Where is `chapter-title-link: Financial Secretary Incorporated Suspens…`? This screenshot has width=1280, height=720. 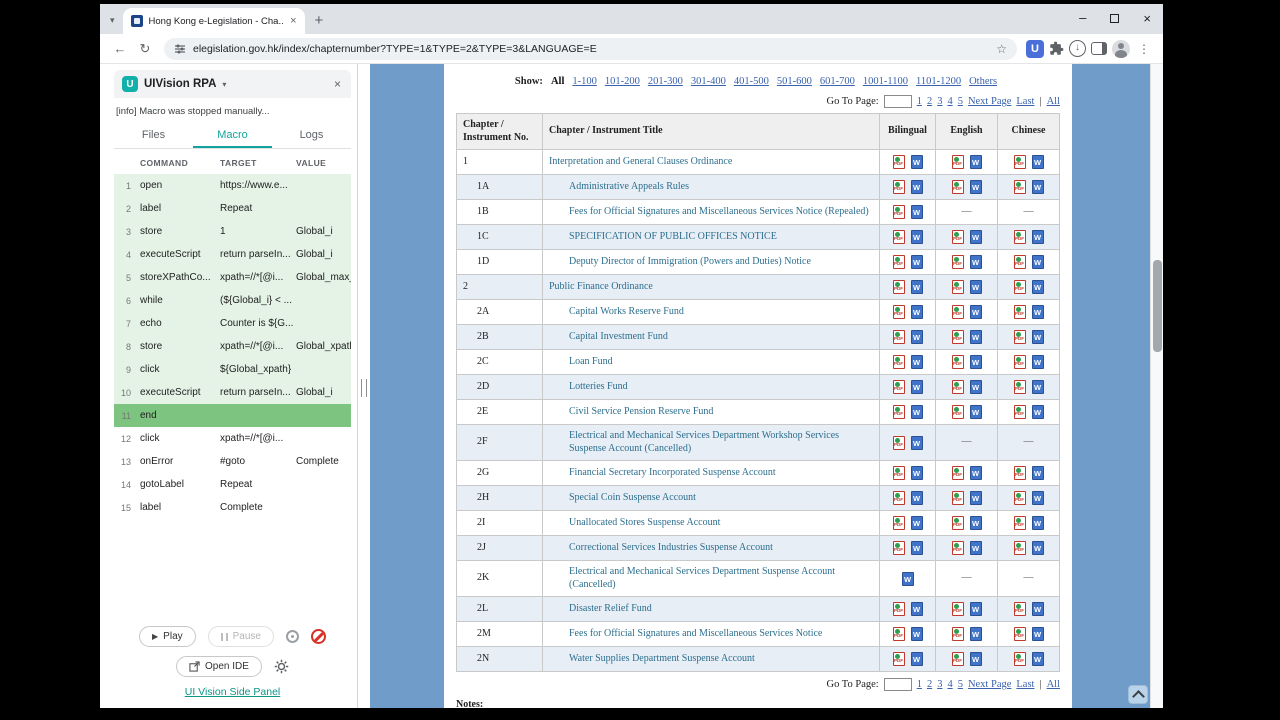 chapter-title-link: Financial Secretary Incorporated Suspens… is located at coordinates (672, 472).